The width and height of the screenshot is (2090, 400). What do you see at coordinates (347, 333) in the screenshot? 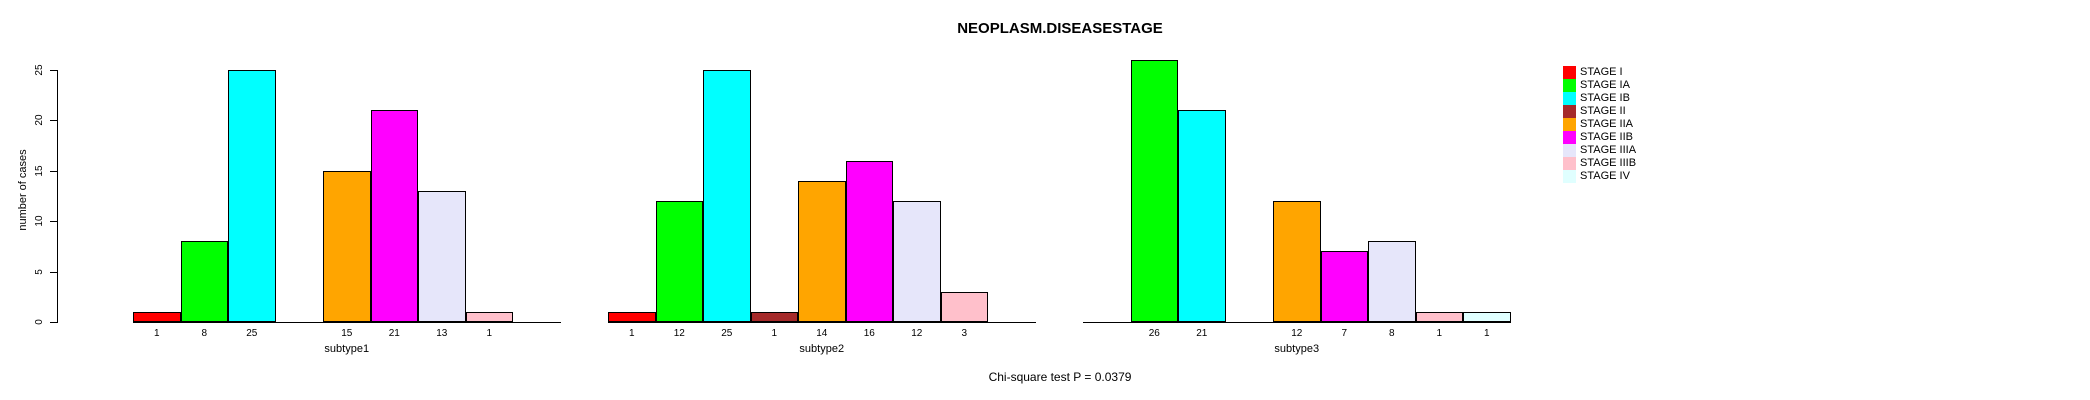
I see `bar-value-label: 15` at bounding box center [347, 333].